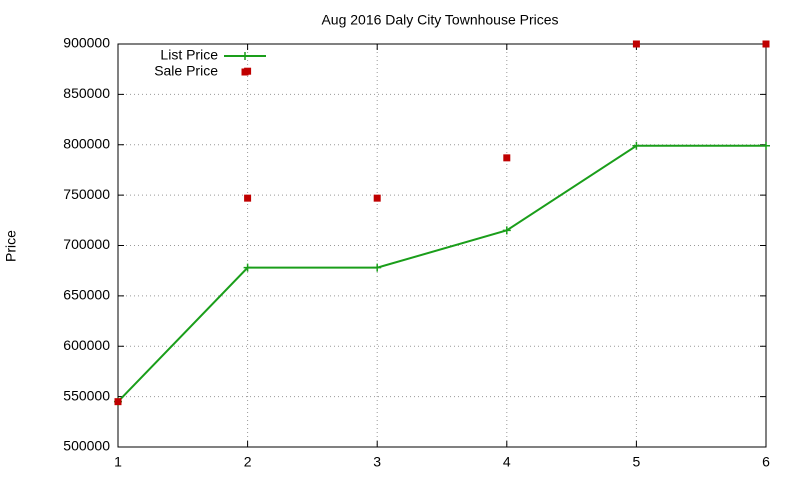 Image resolution: width=800 pixels, height=480 pixels. What do you see at coordinates (86, 395) in the screenshot?
I see `y-tick-label: 550000` at bounding box center [86, 395].